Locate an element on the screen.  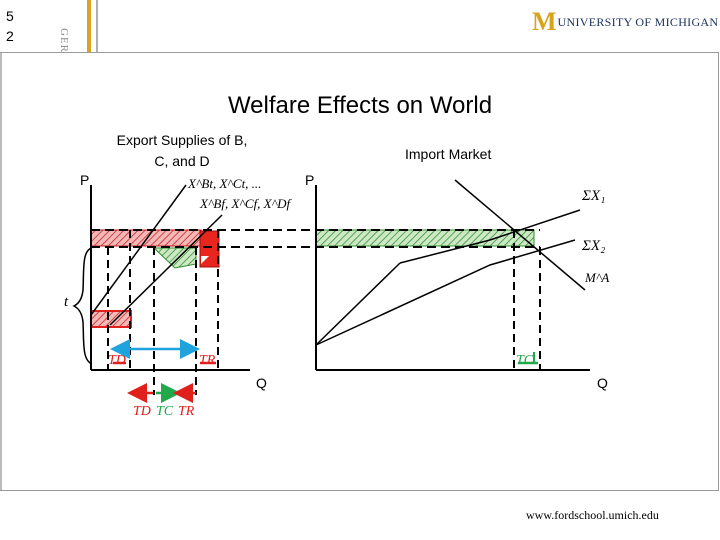
side-label: GER is located at coordinates (64, 40).